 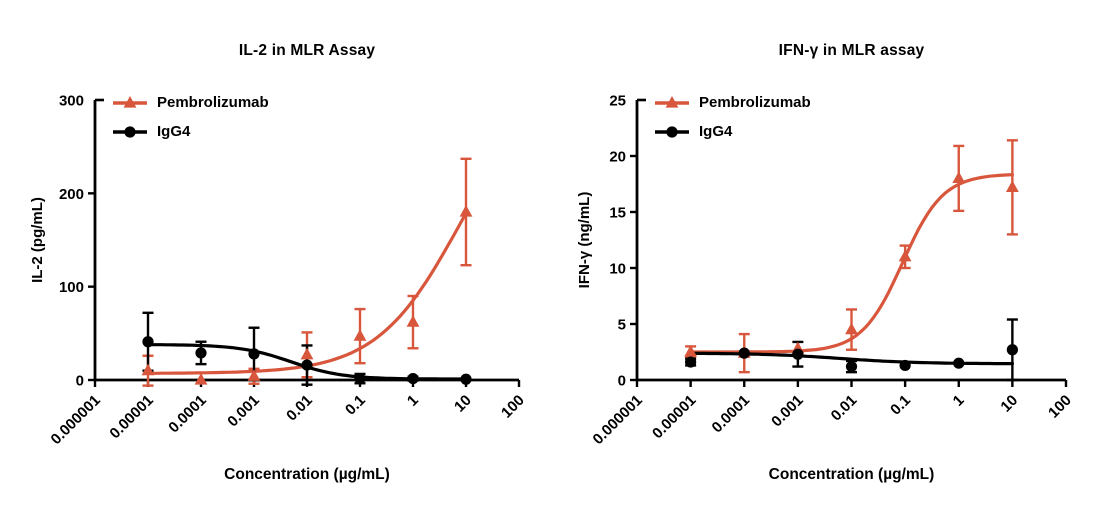 What do you see at coordinates (622, 325) in the screenshot?
I see `y-tick-label: 5` at bounding box center [622, 325].